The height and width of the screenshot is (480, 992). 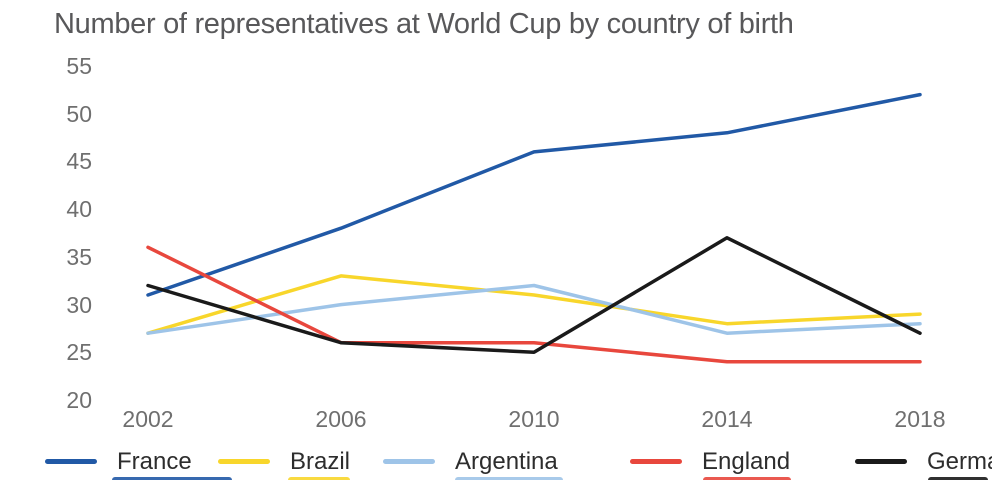 I want to click on y-tick-label: 50, so click(x=79, y=113).